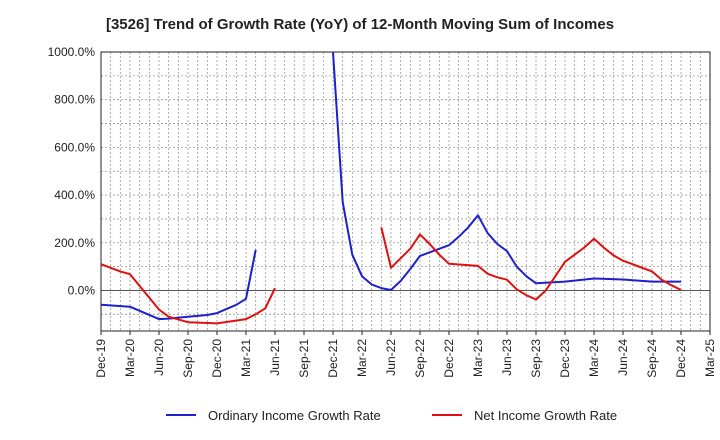  I want to click on y-axis-ticks: 0.0% 200.0% 400.0% 600.0% 800.0% 1000.0%, so click(72, 171).